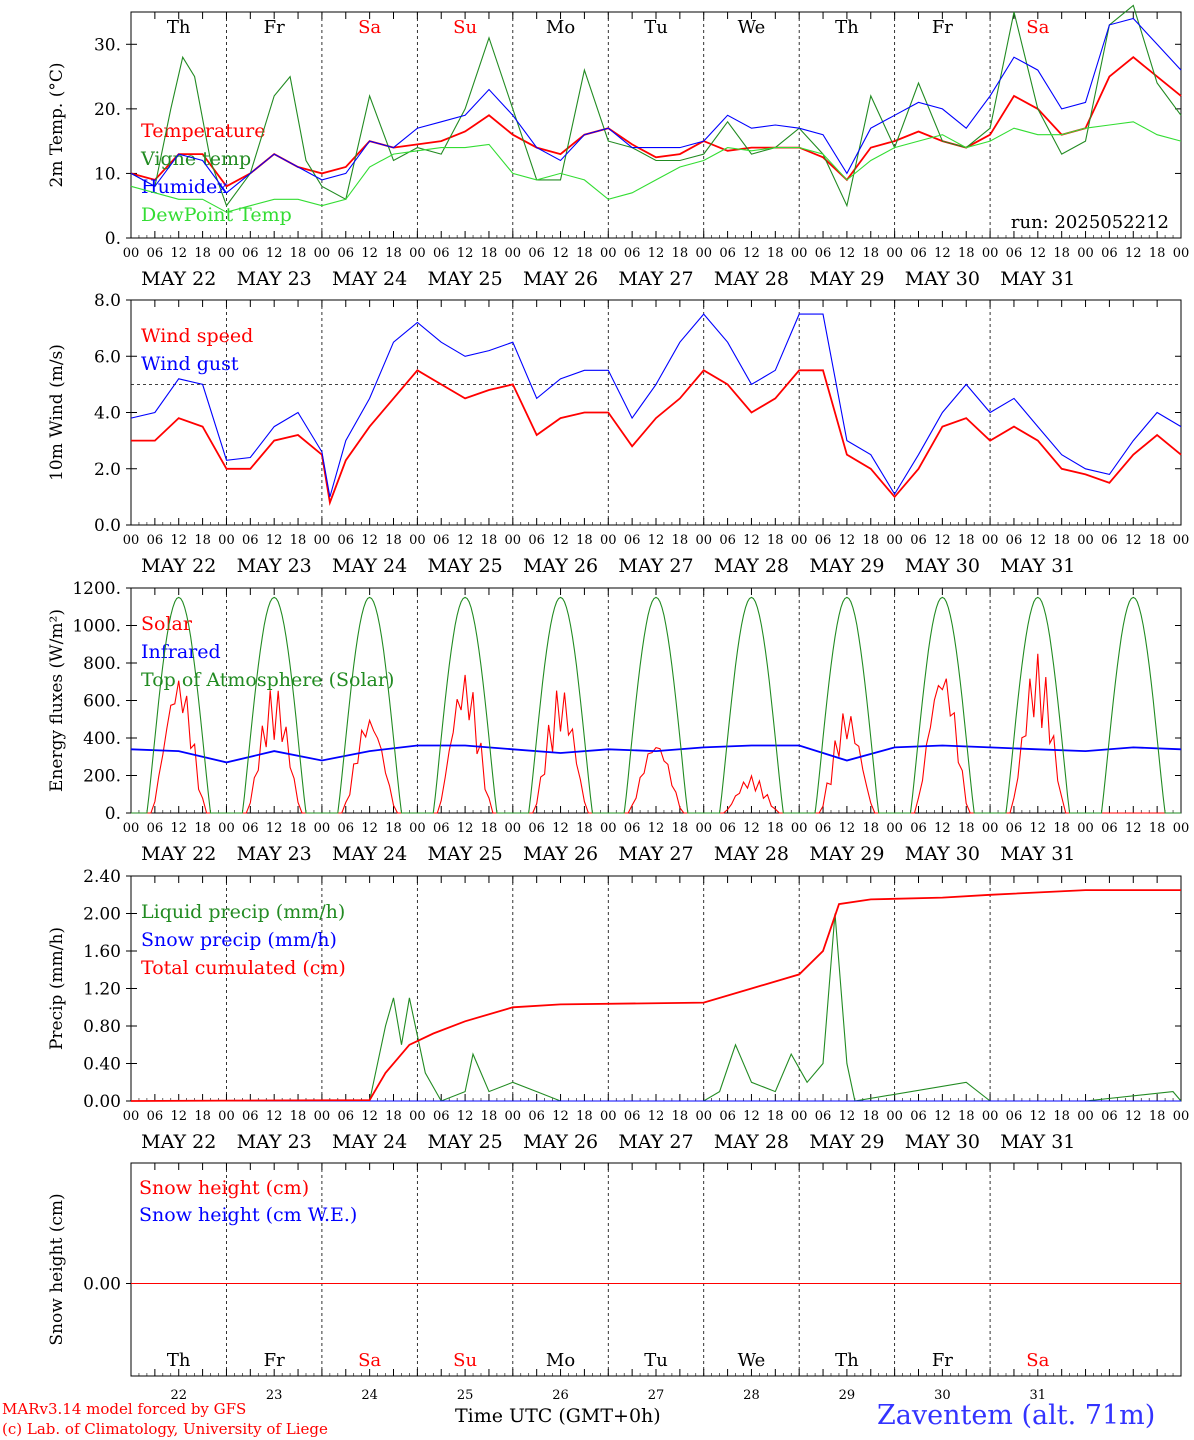 The image size is (1194, 1440). Describe the element at coordinates (102, 952) in the screenshot. I see `y-tick-label: 1.60` at that location.